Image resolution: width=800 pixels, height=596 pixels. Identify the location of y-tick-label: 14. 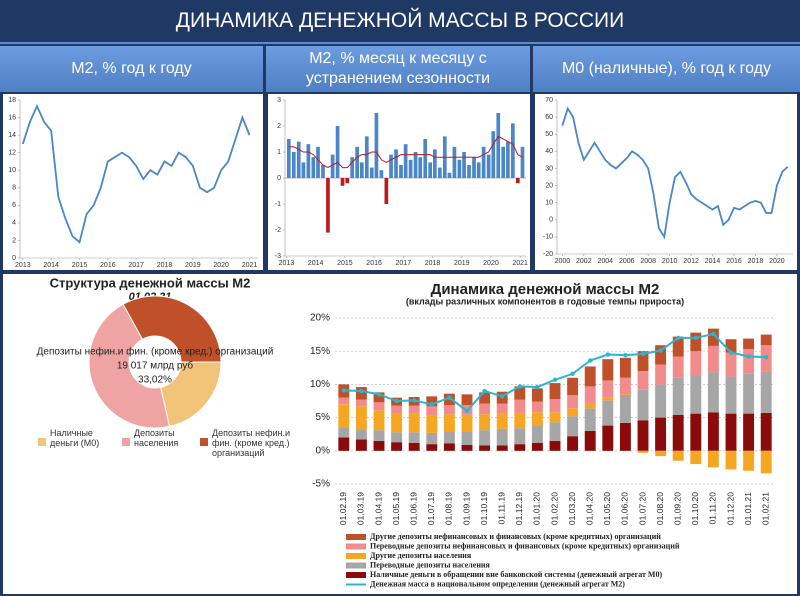
(12, 135).